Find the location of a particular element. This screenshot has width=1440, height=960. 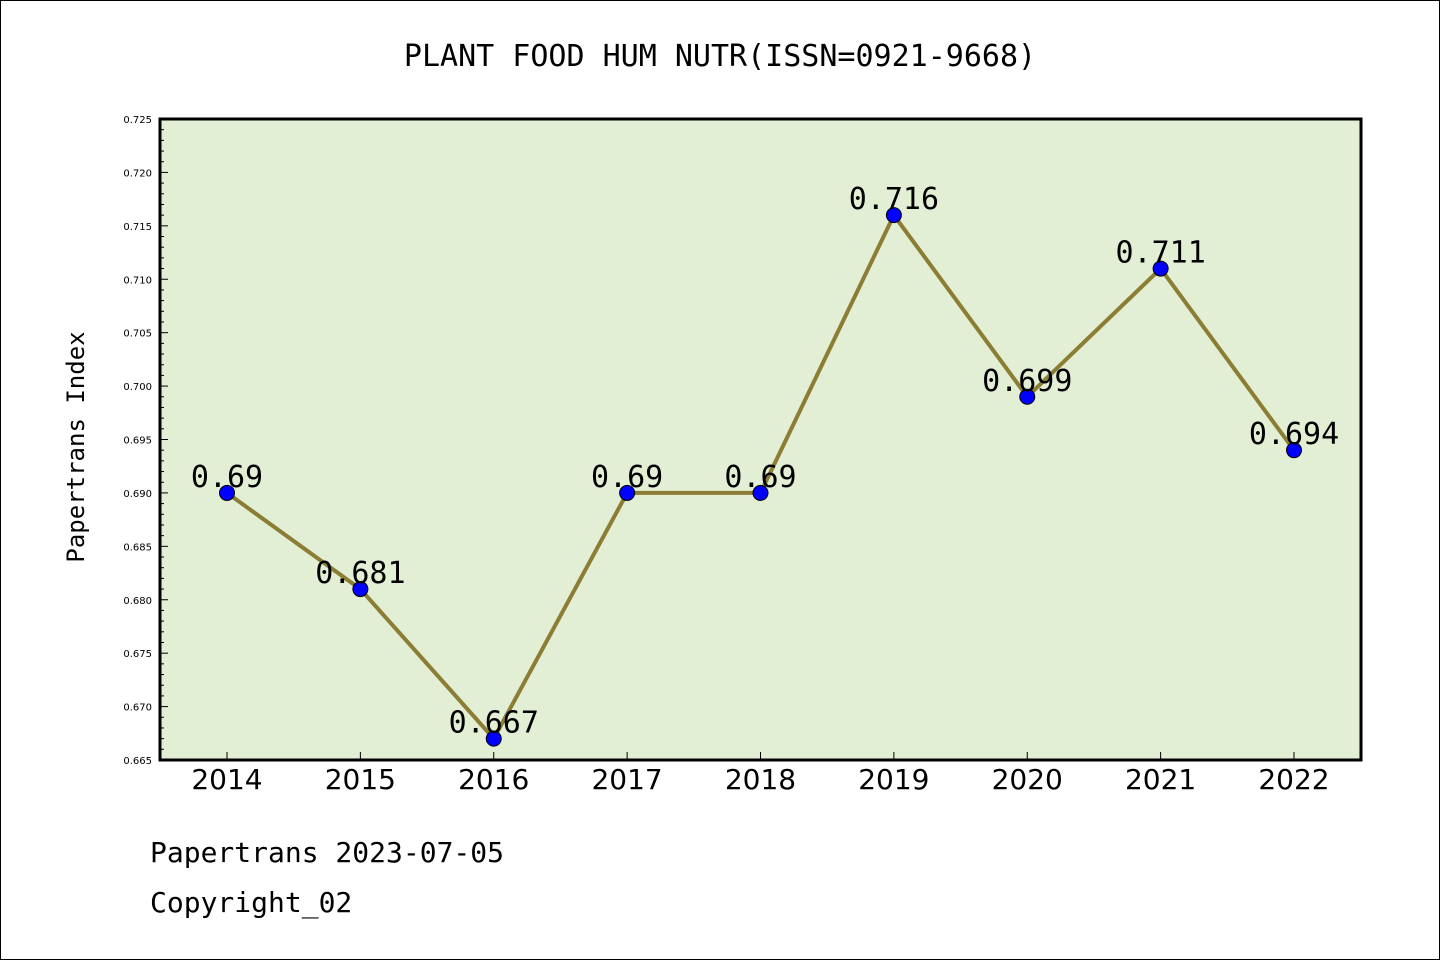

y-tick-label: 0.675 is located at coordinates (137, 654).